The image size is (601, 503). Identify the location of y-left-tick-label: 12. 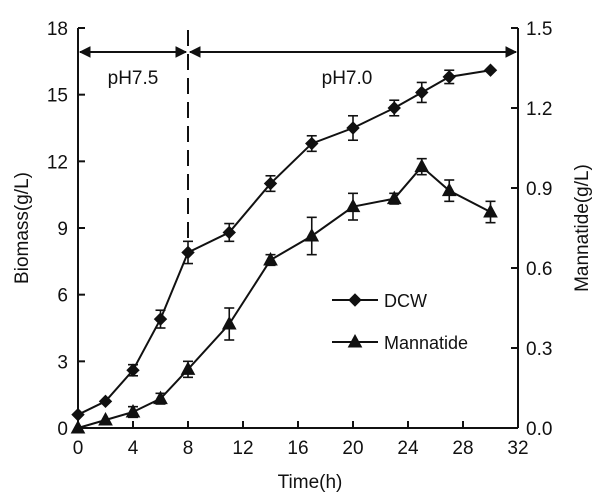
(57, 162).